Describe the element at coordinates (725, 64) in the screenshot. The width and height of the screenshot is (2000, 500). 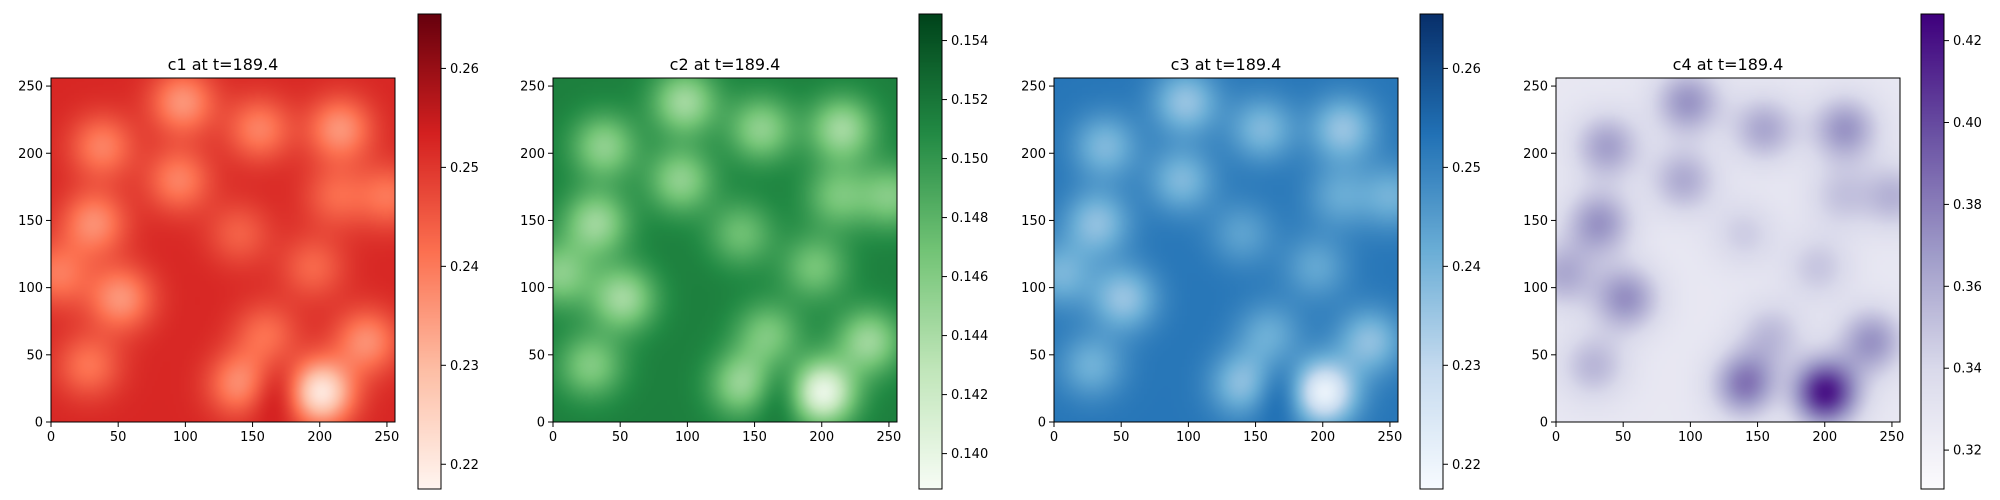
I see `panel-2-title: c2 at t=189.4` at that location.